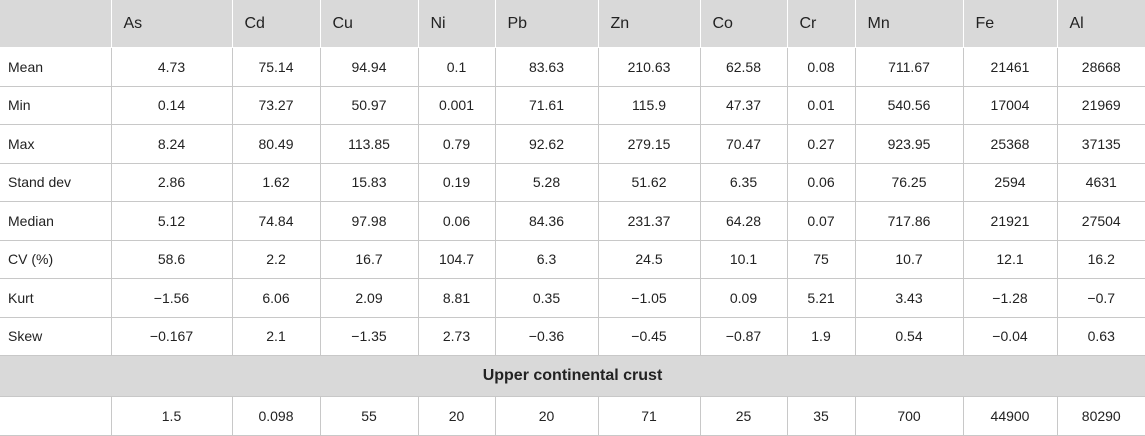 The width and height of the screenshot is (1145, 436). I want to click on cell: 94.94, so click(369, 67).